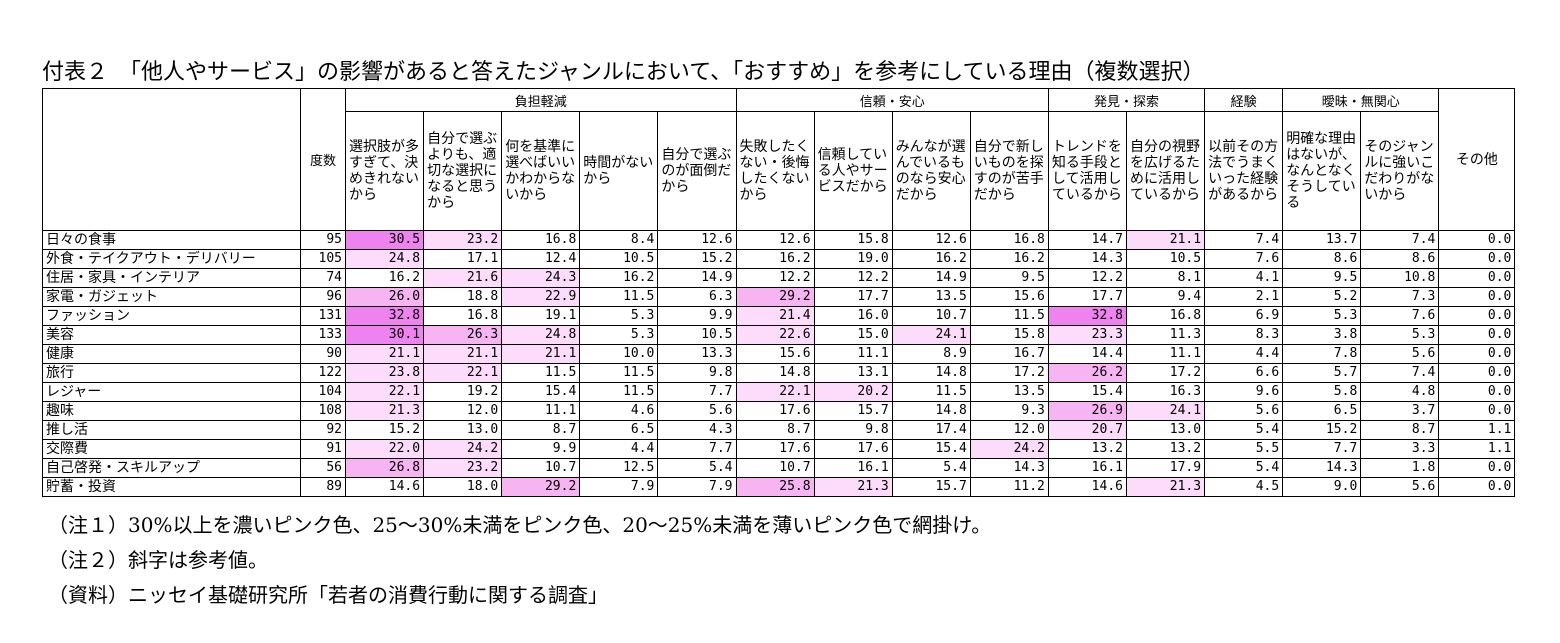 This screenshot has width=1560, height=643. What do you see at coordinates (323, 468) in the screenshot?
I see `n-cell: 56` at bounding box center [323, 468].